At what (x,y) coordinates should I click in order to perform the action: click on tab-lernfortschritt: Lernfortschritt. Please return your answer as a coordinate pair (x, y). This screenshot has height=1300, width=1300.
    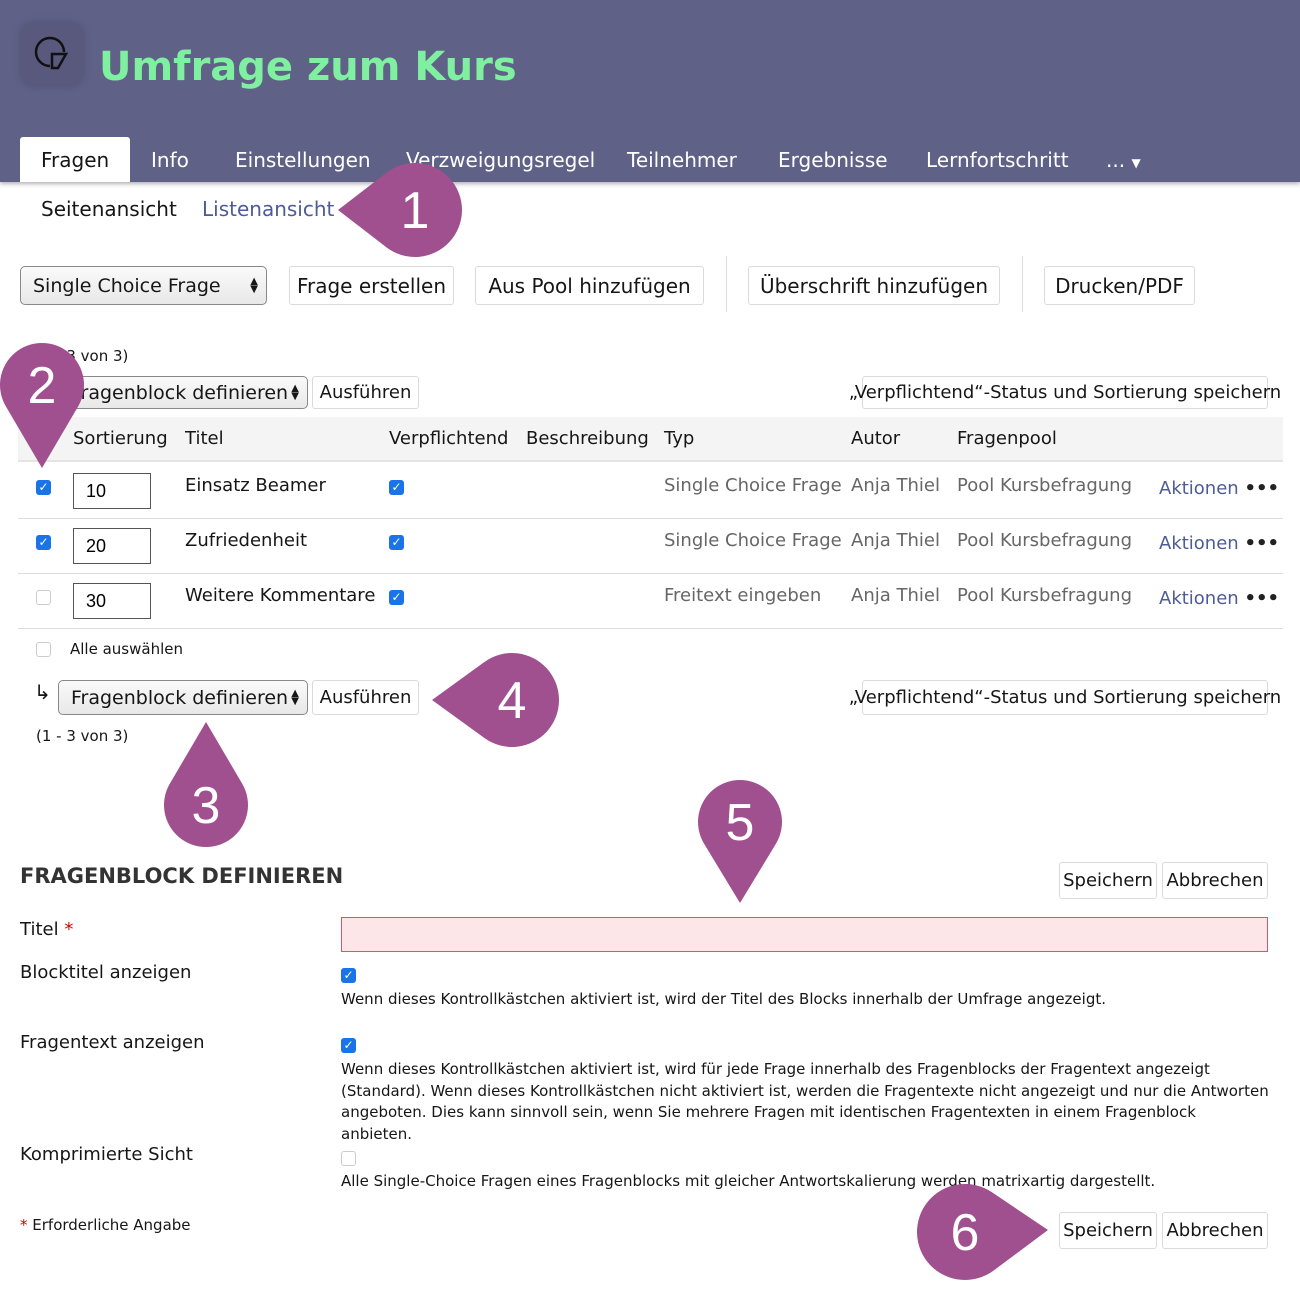
    Looking at the image, I should click on (997, 160).